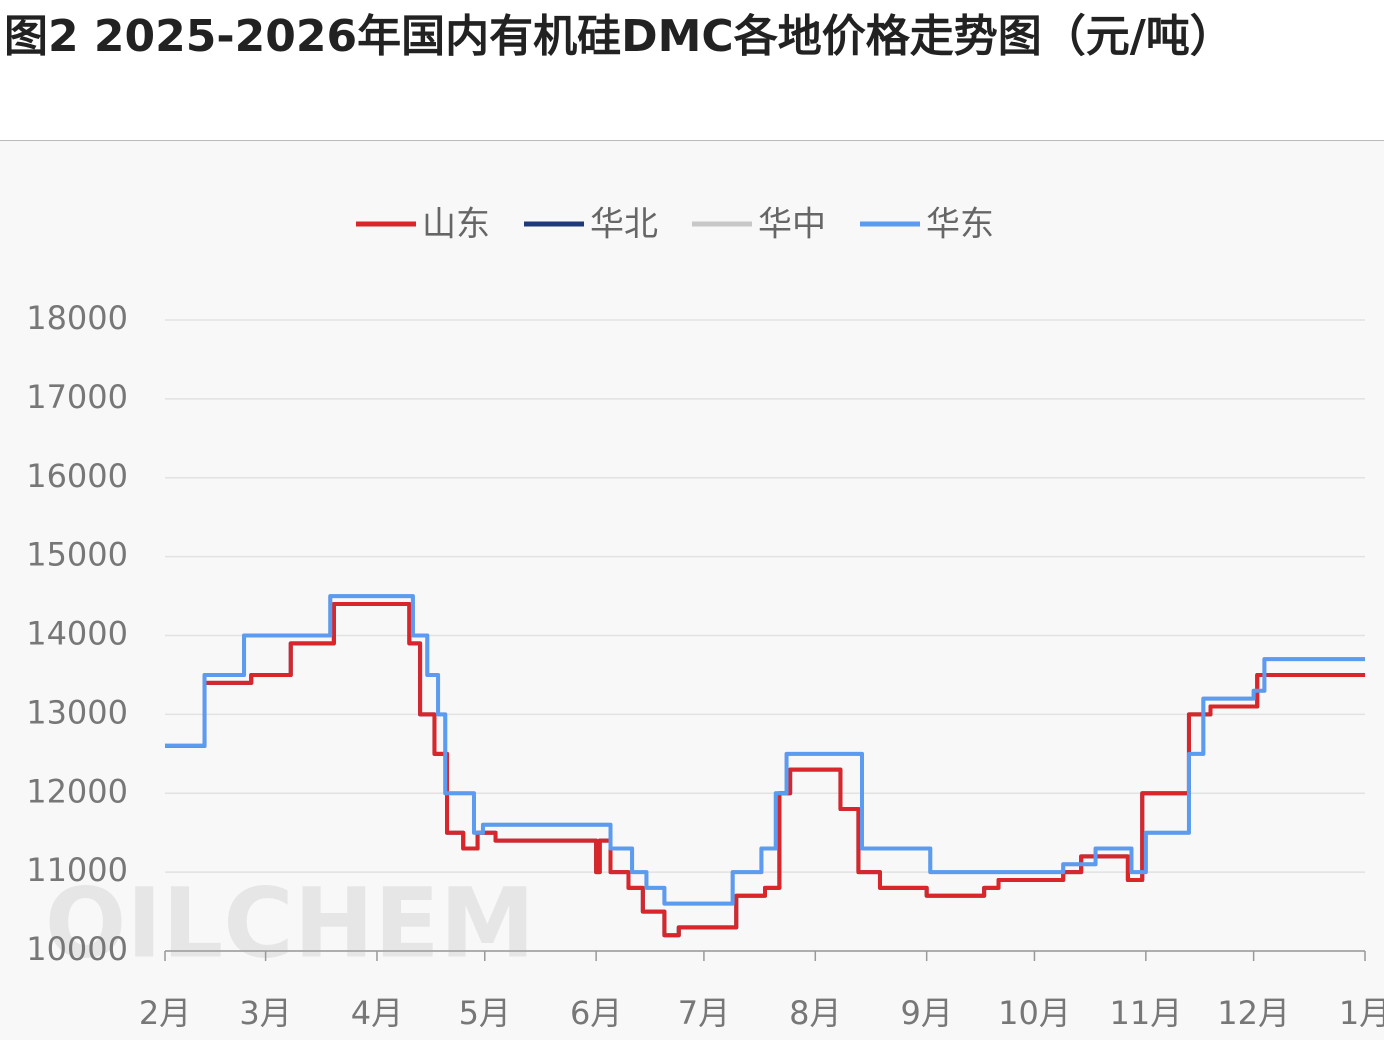  I want to click on legend-label: 山东, so click(456, 225).